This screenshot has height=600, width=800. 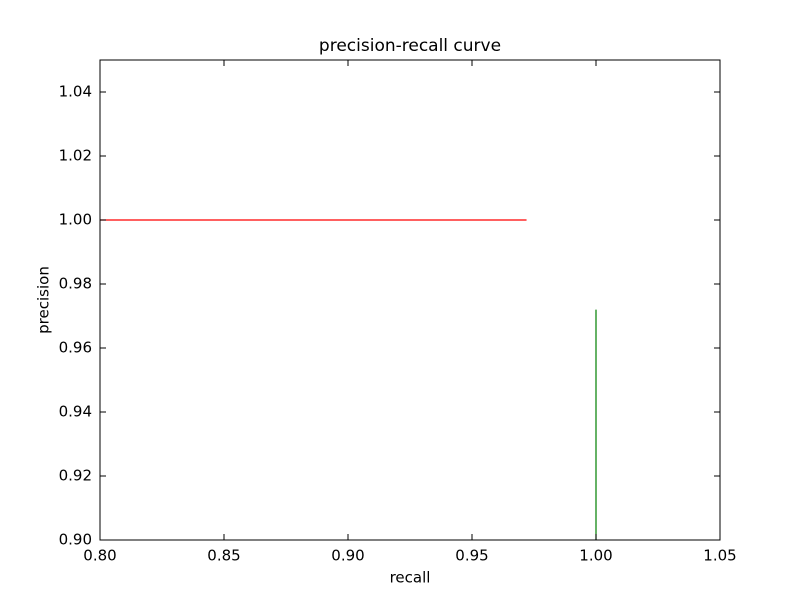 What do you see at coordinates (410, 578) in the screenshot?
I see `x-axis-label: recall` at bounding box center [410, 578].